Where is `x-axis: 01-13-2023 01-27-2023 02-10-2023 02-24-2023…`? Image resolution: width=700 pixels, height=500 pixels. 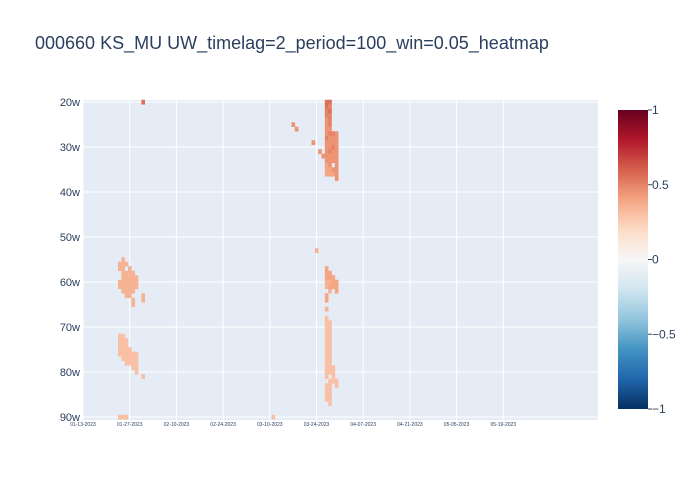
x-axis: 01-13-2023 01-27-2023 02-10-2023 02-24-2023… is located at coordinates (293, 425).